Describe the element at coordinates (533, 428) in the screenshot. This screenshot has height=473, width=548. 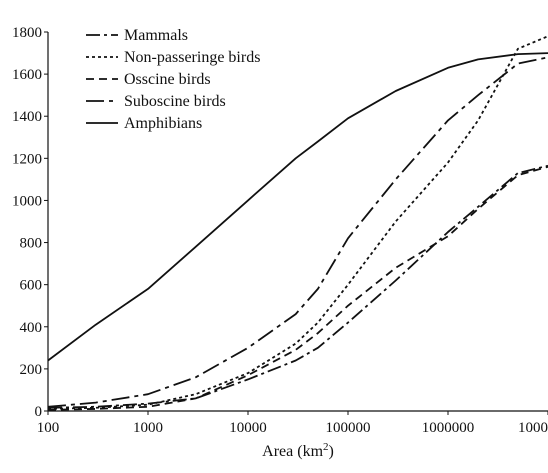
I see `x-tick-label: 10000000` at that location.